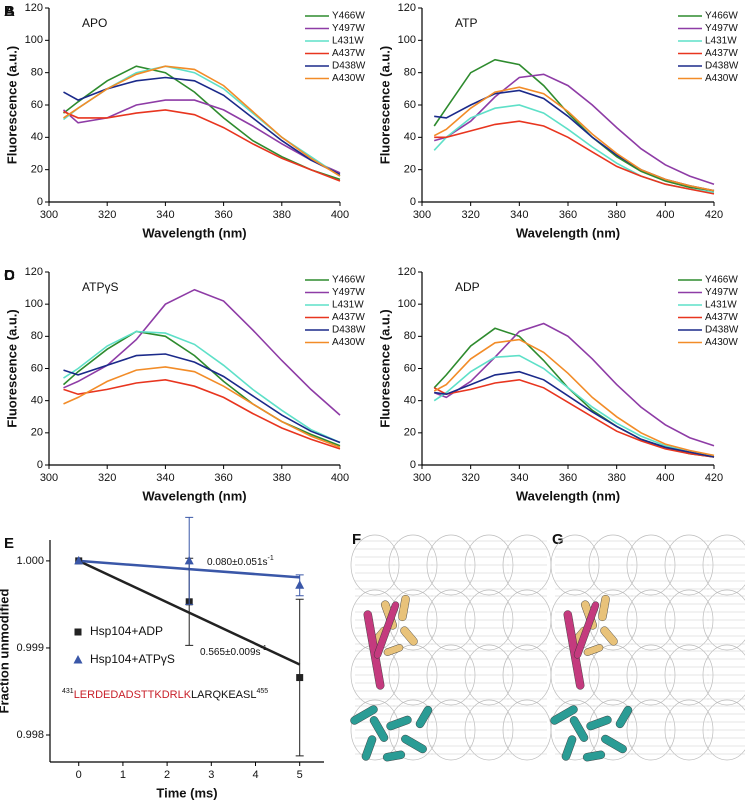 Image resolution: width=745 pixels, height=805 pixels. I want to click on x-tick-label: 420, so click(714, 215).